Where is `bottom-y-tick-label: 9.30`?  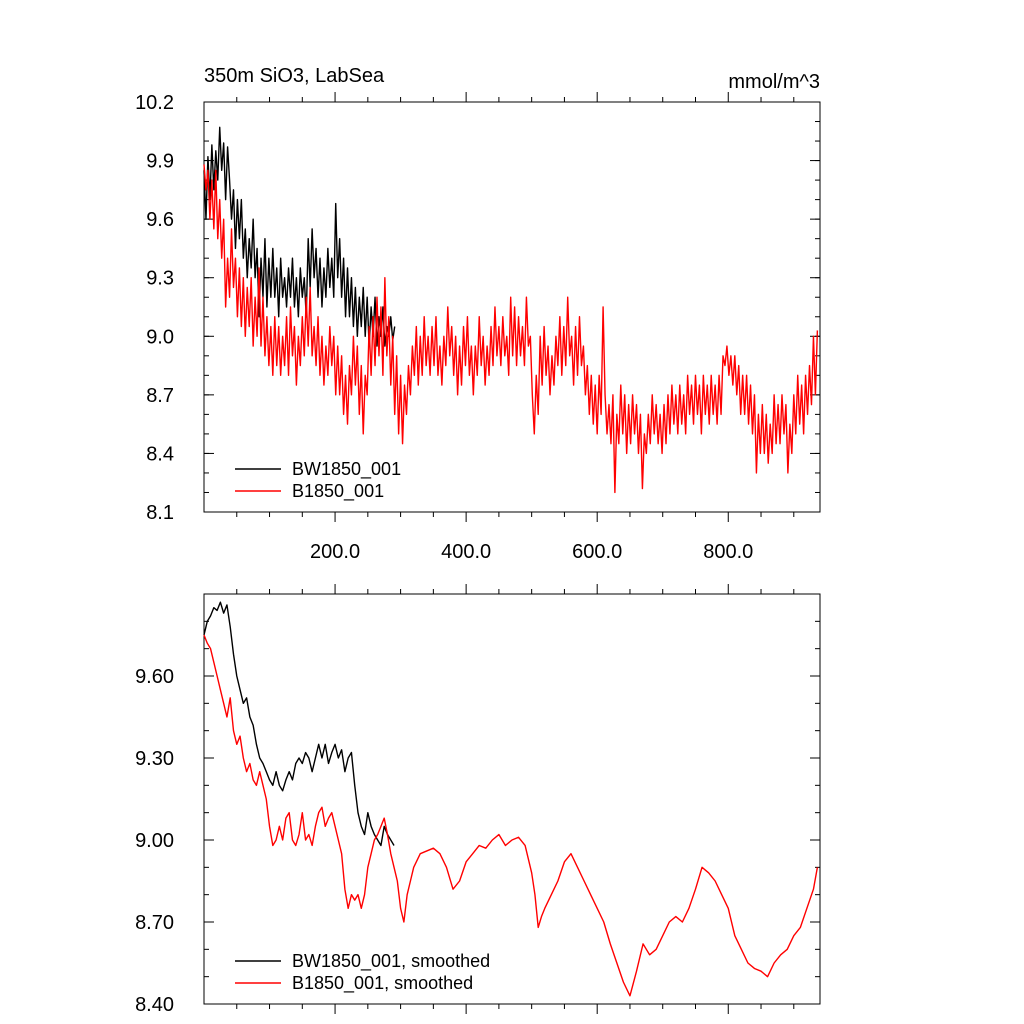 bottom-y-tick-label: 9.30 is located at coordinates (154, 759).